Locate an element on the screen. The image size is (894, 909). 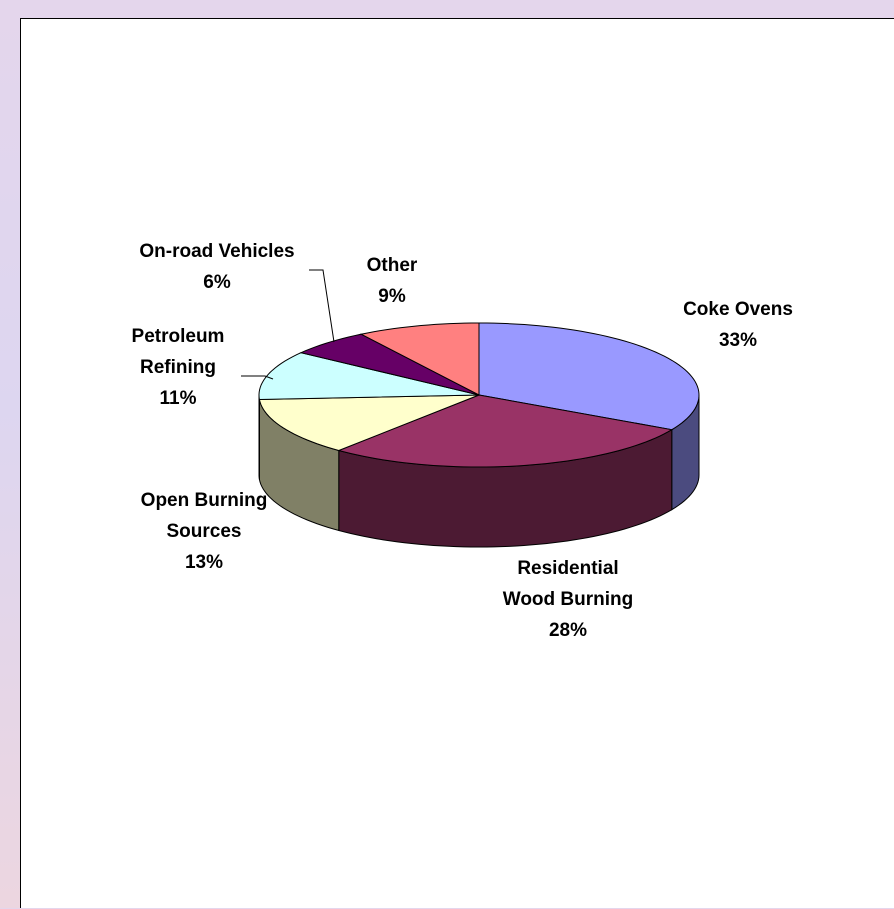
slice-percent-label: 11% is located at coordinates (178, 398).